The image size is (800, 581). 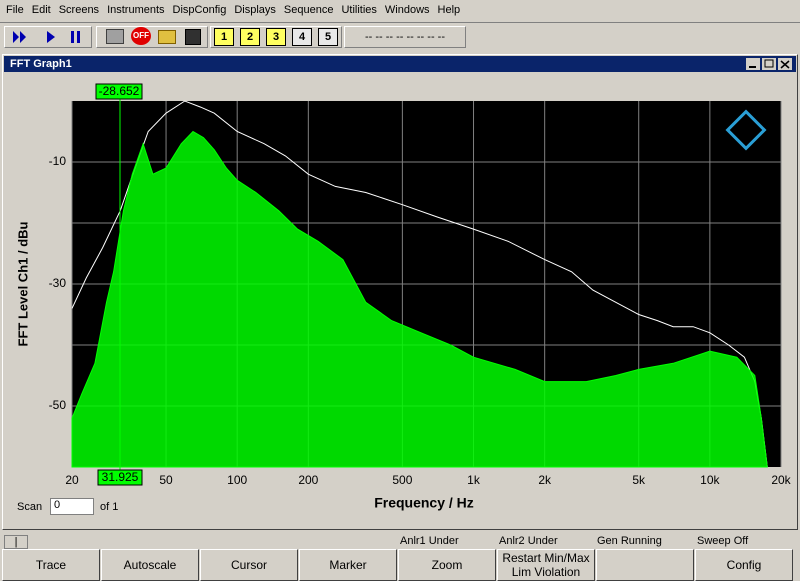 What do you see at coordinates (400, 22) in the screenshot?
I see `separator` at bounding box center [400, 22].